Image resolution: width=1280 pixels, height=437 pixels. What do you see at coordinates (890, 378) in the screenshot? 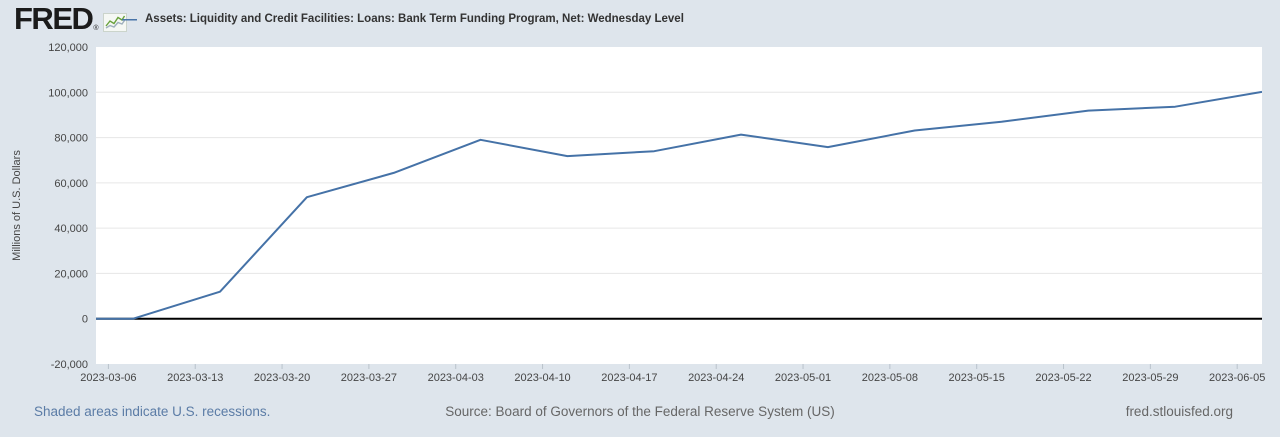
I see `x-tick-label: 2023-05-08` at bounding box center [890, 378].